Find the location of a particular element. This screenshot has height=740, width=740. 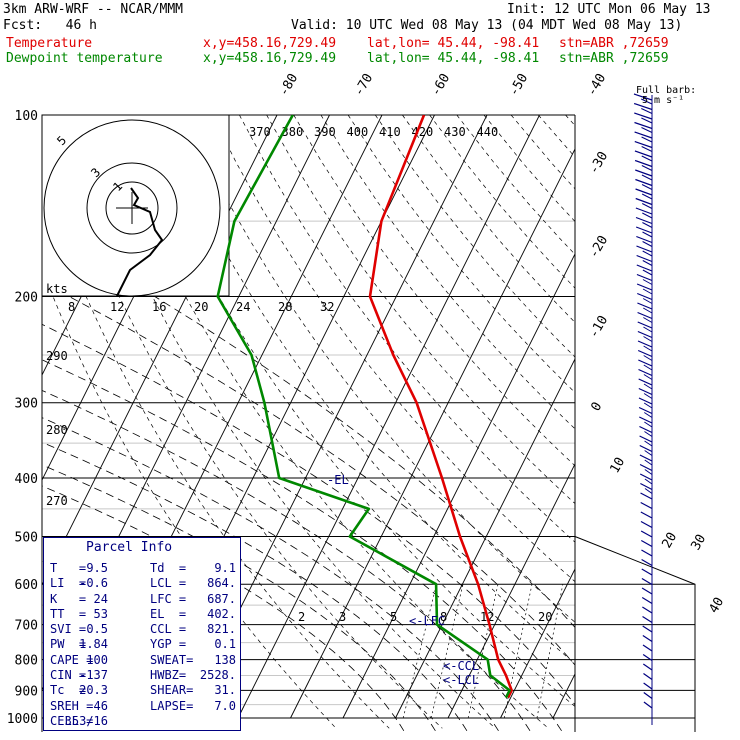

parcel-value: -137 is located at coordinates (93, 675).